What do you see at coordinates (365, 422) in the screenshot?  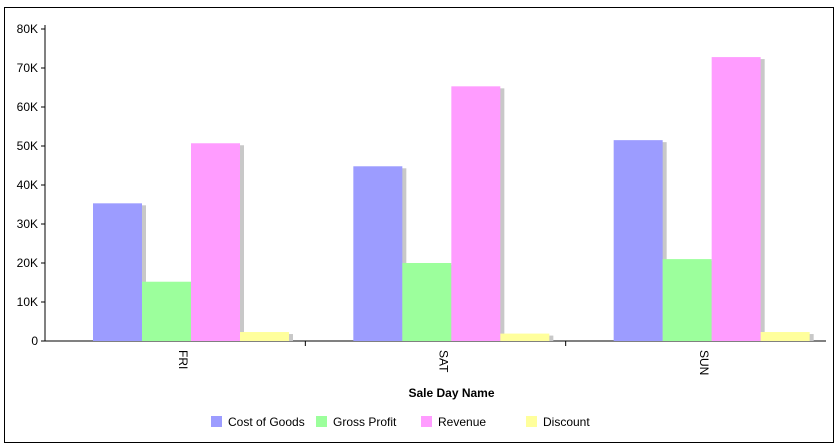 I see `legend-label: Gross Profit` at bounding box center [365, 422].